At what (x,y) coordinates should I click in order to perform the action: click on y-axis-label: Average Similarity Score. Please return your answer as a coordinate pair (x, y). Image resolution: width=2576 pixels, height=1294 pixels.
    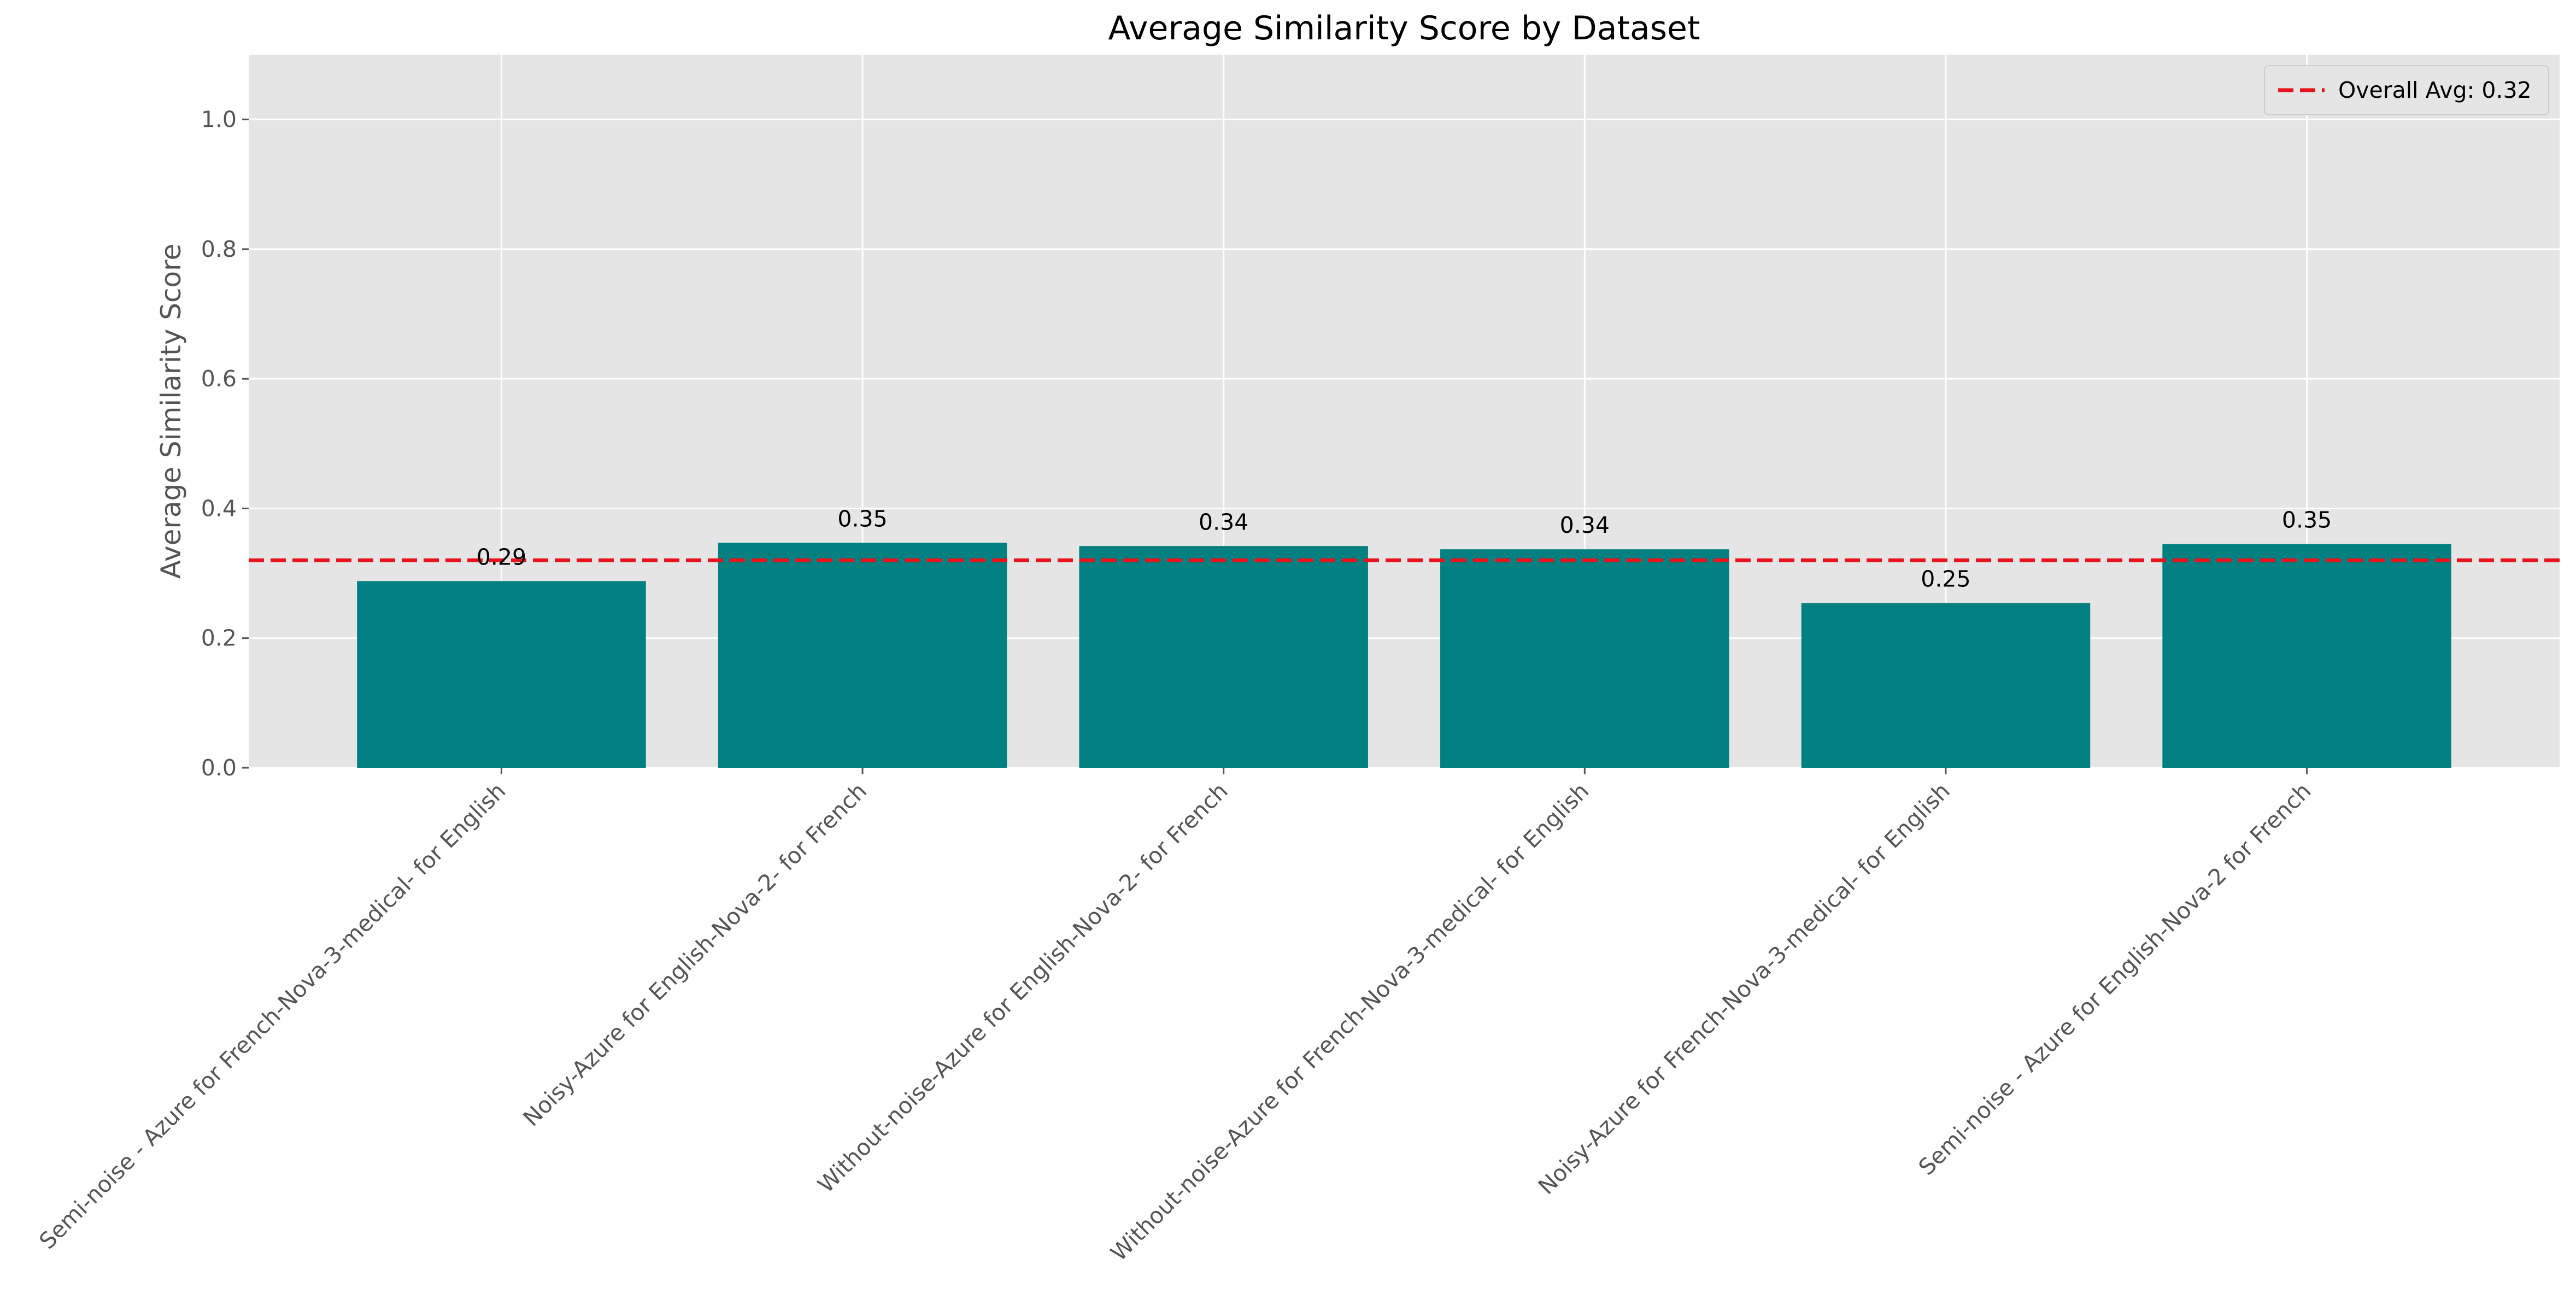
    Looking at the image, I should click on (171, 411).